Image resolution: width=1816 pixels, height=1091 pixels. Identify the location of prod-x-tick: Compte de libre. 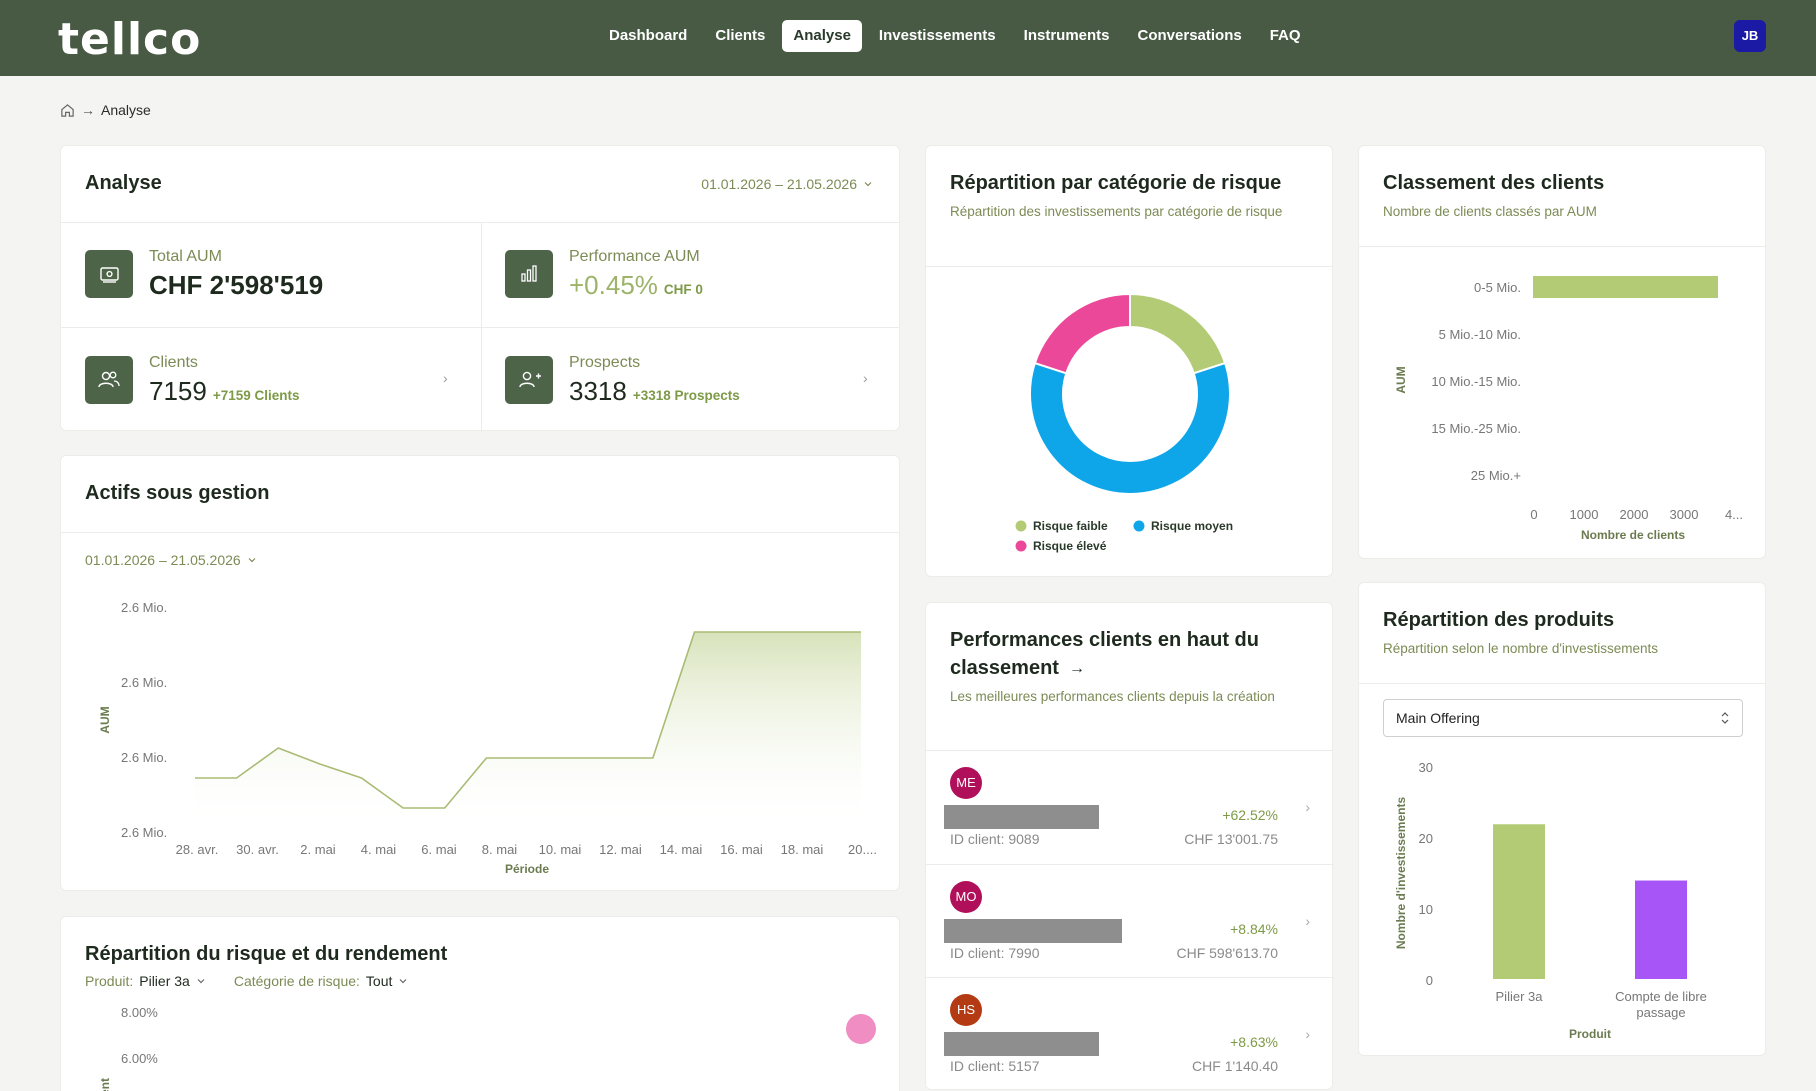
(1661, 996).